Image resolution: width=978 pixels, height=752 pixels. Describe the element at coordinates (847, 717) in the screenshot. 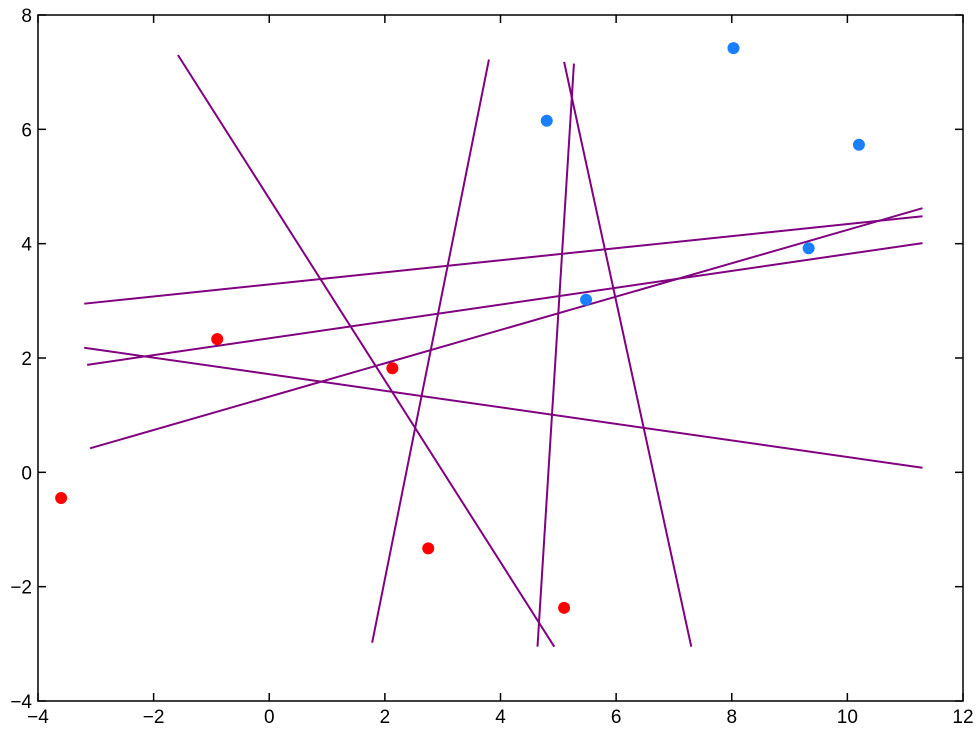

I see `x-tick-label: 10` at that location.